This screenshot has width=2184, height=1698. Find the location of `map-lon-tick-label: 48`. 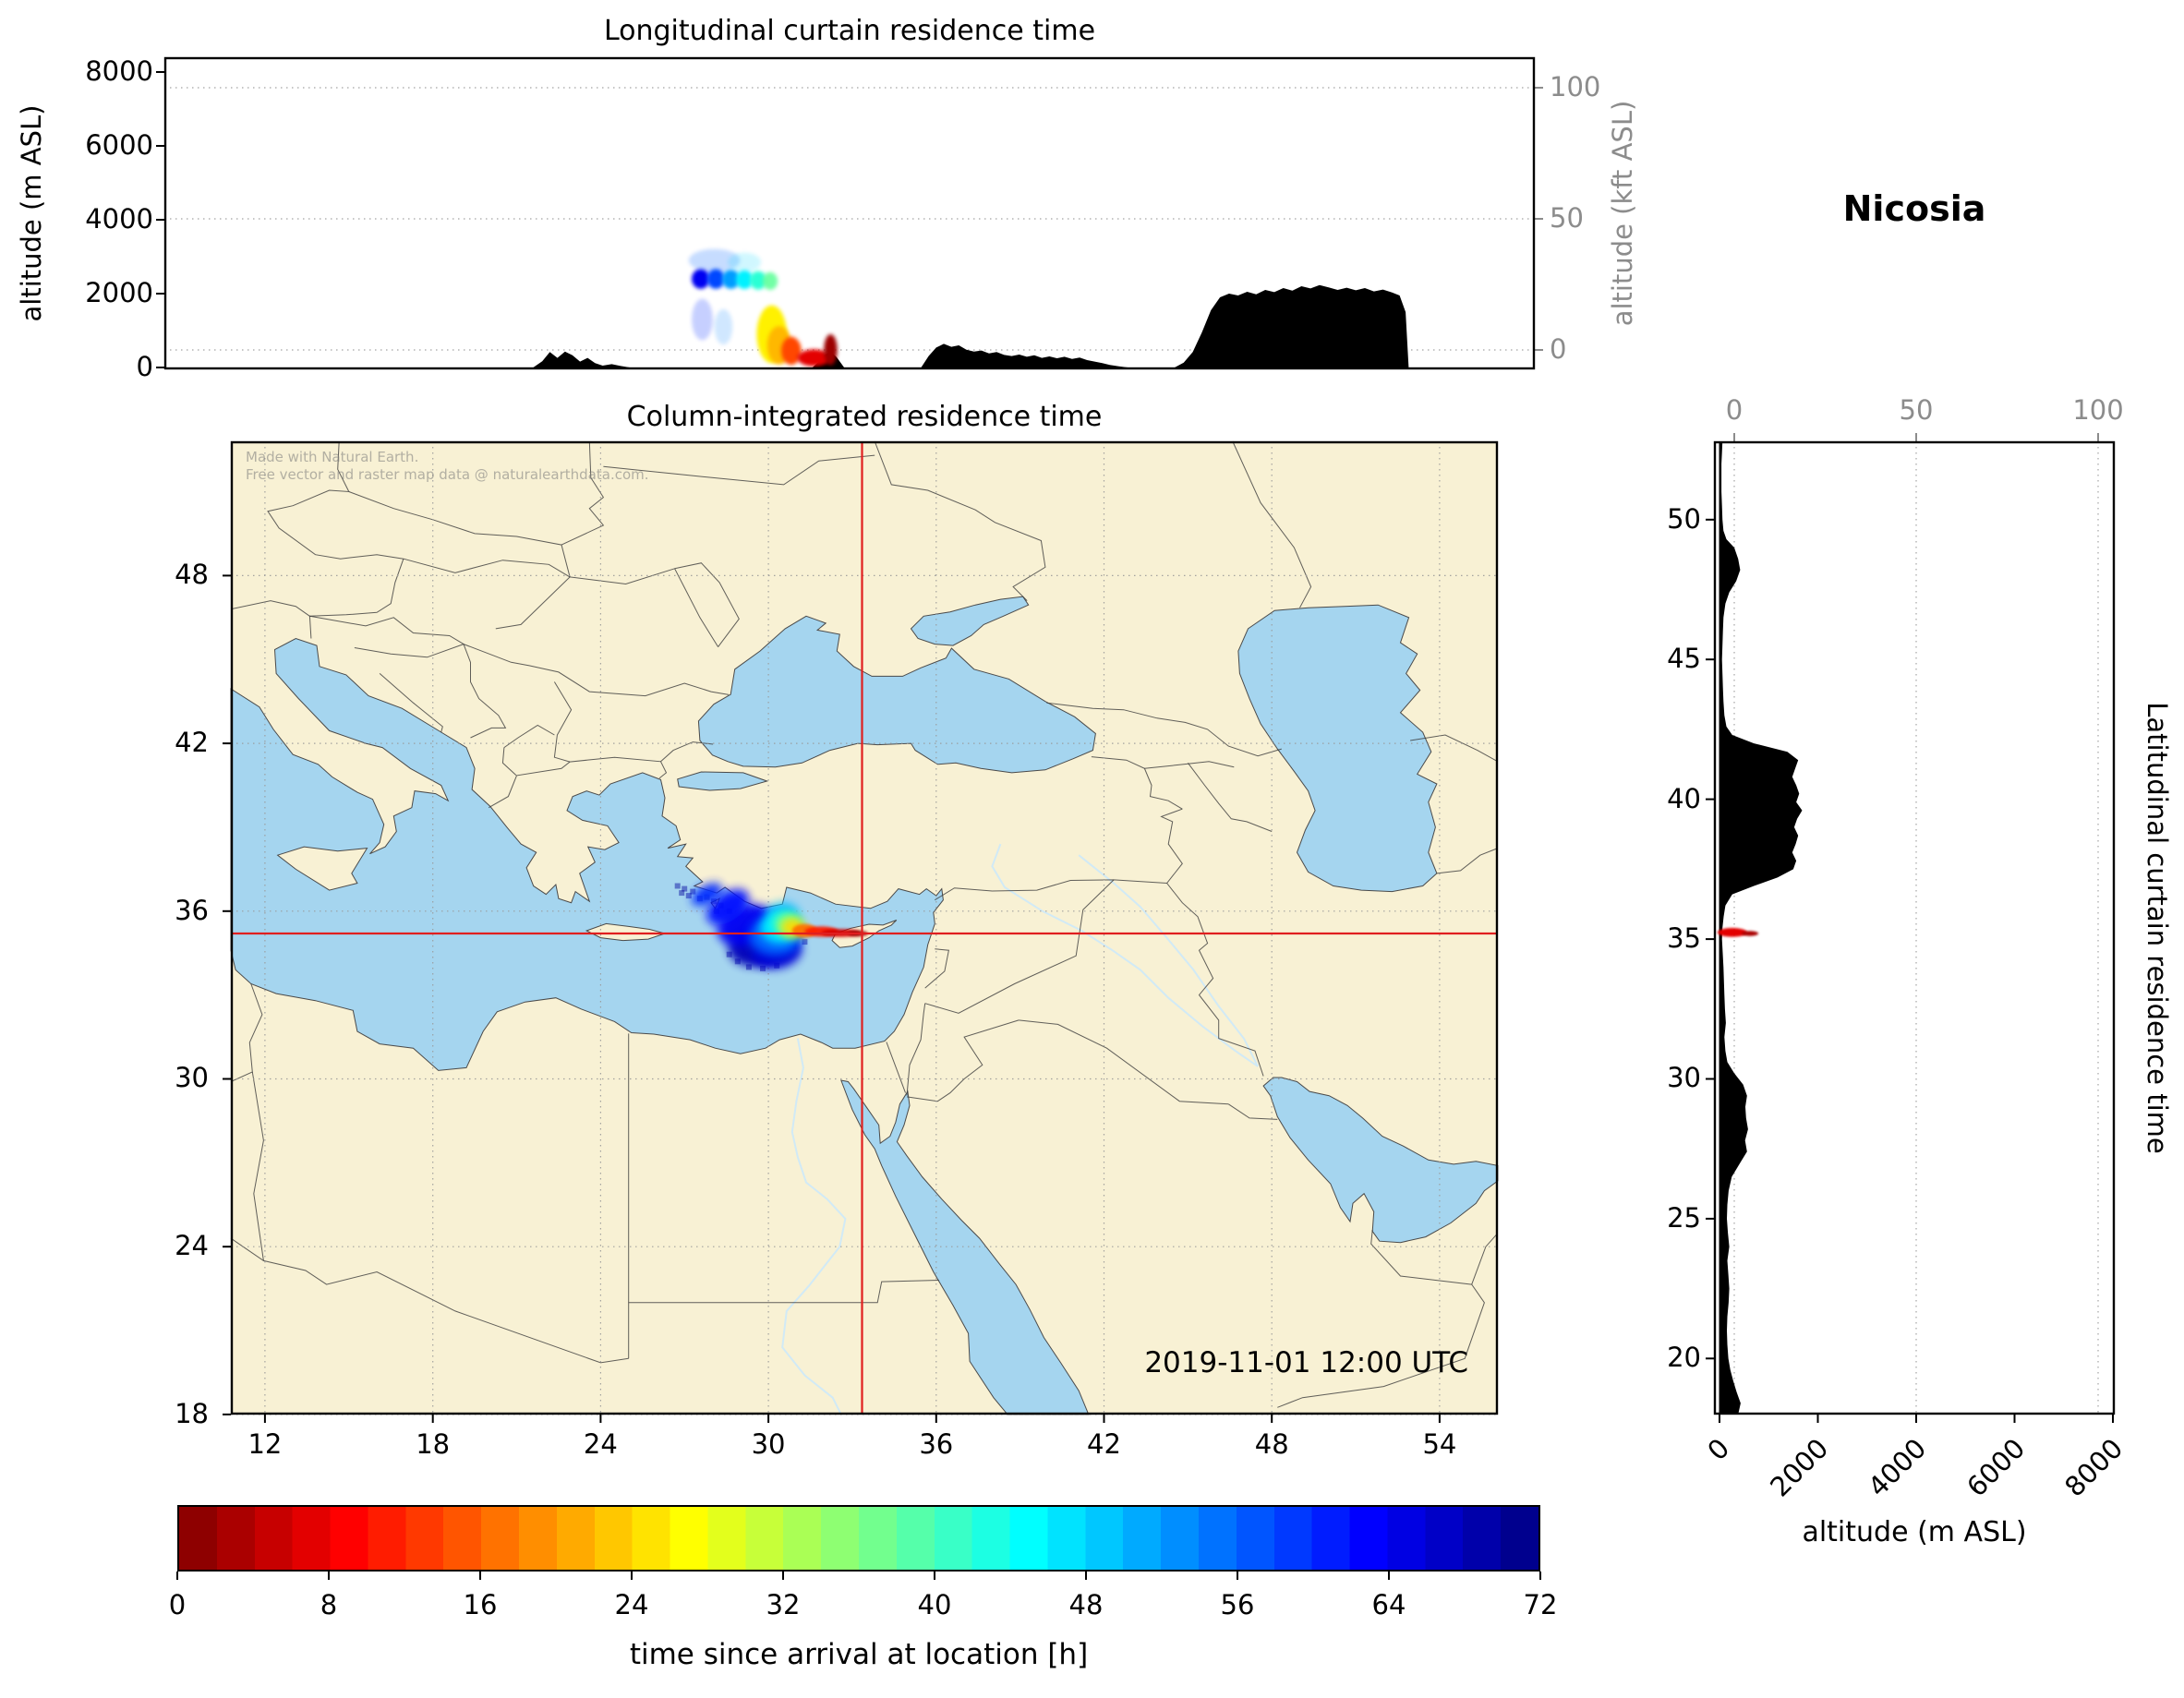

map-lon-tick-label: 48 is located at coordinates (1271, 1444).